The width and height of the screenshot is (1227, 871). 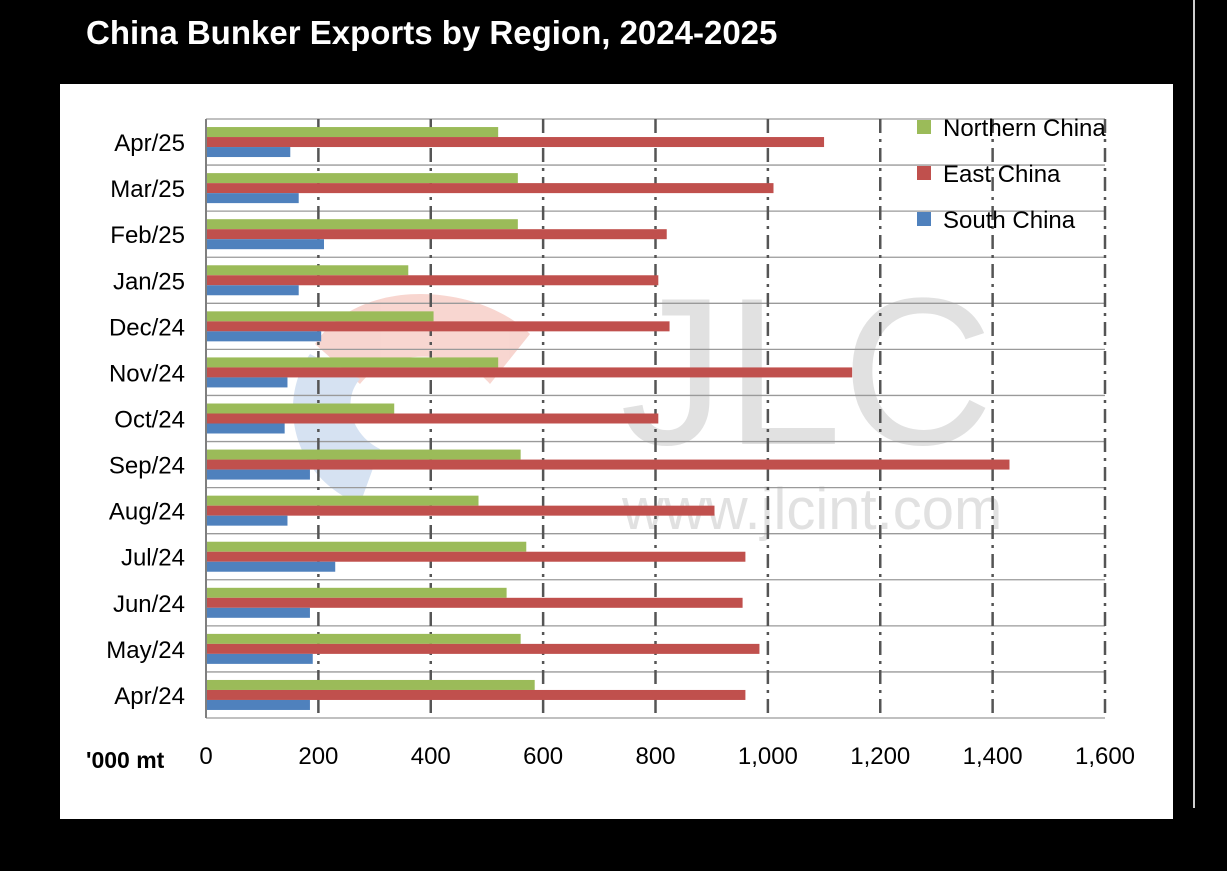 What do you see at coordinates (153, 558) in the screenshot?
I see `y-tick-label: Jul/24` at bounding box center [153, 558].